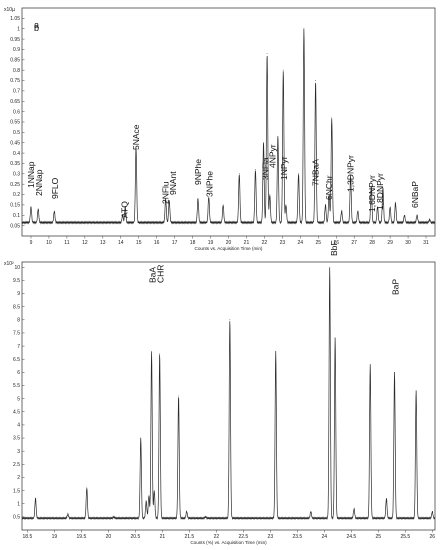 The image size is (442, 550). What do you see at coordinates (243, 537) in the screenshot?
I see `x-tick-label: 22.5` at bounding box center [243, 537].